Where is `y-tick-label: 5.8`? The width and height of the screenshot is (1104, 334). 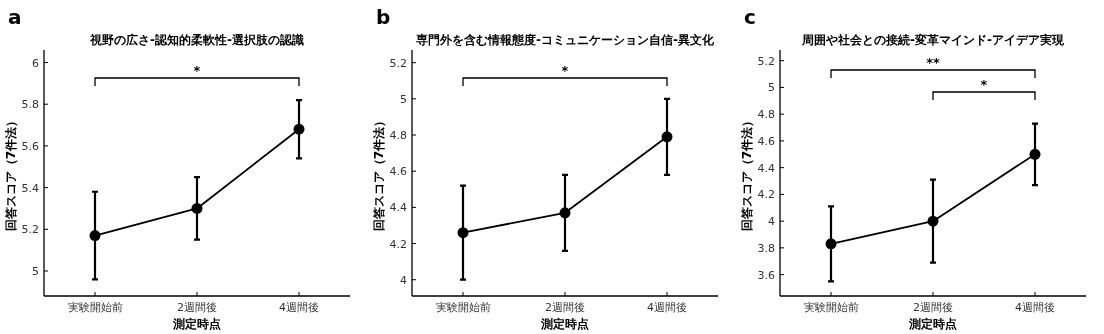 y-tick-label: 5.8 is located at coordinates (30, 105).